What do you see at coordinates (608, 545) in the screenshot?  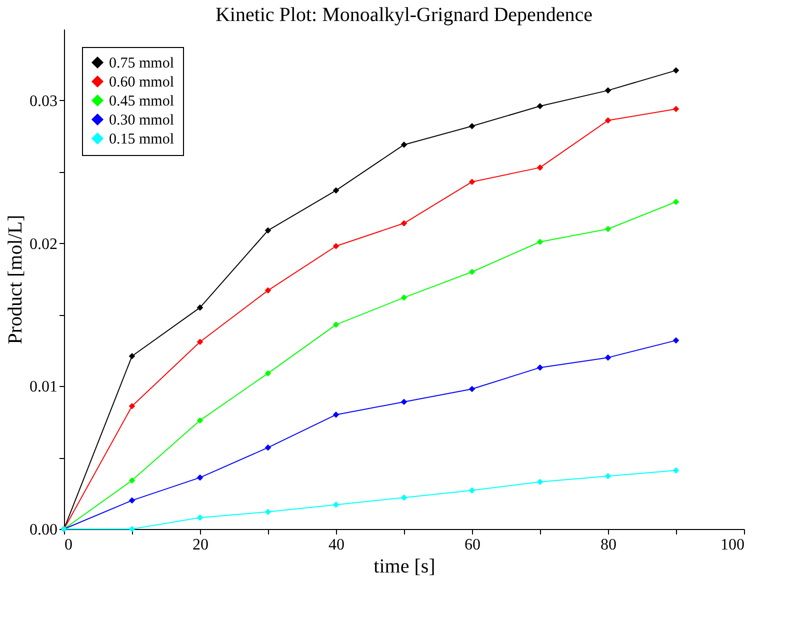 I see `x-tick-label: 80` at bounding box center [608, 545].